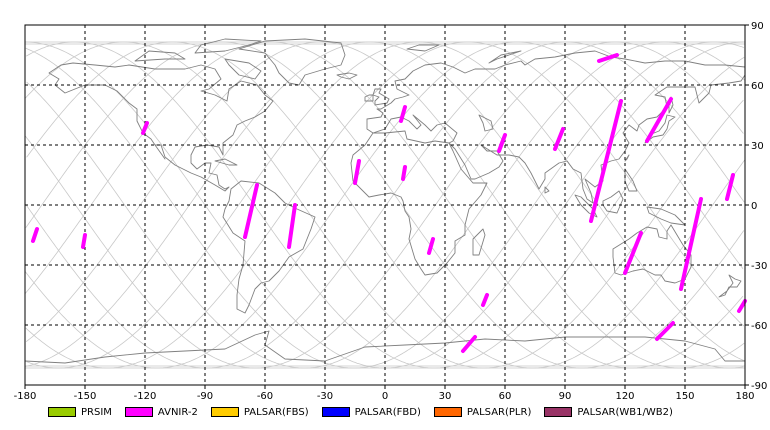 The image size is (770, 430). I want to click on legend-item: PALSAR(WB1/WB2), so click(608, 412).